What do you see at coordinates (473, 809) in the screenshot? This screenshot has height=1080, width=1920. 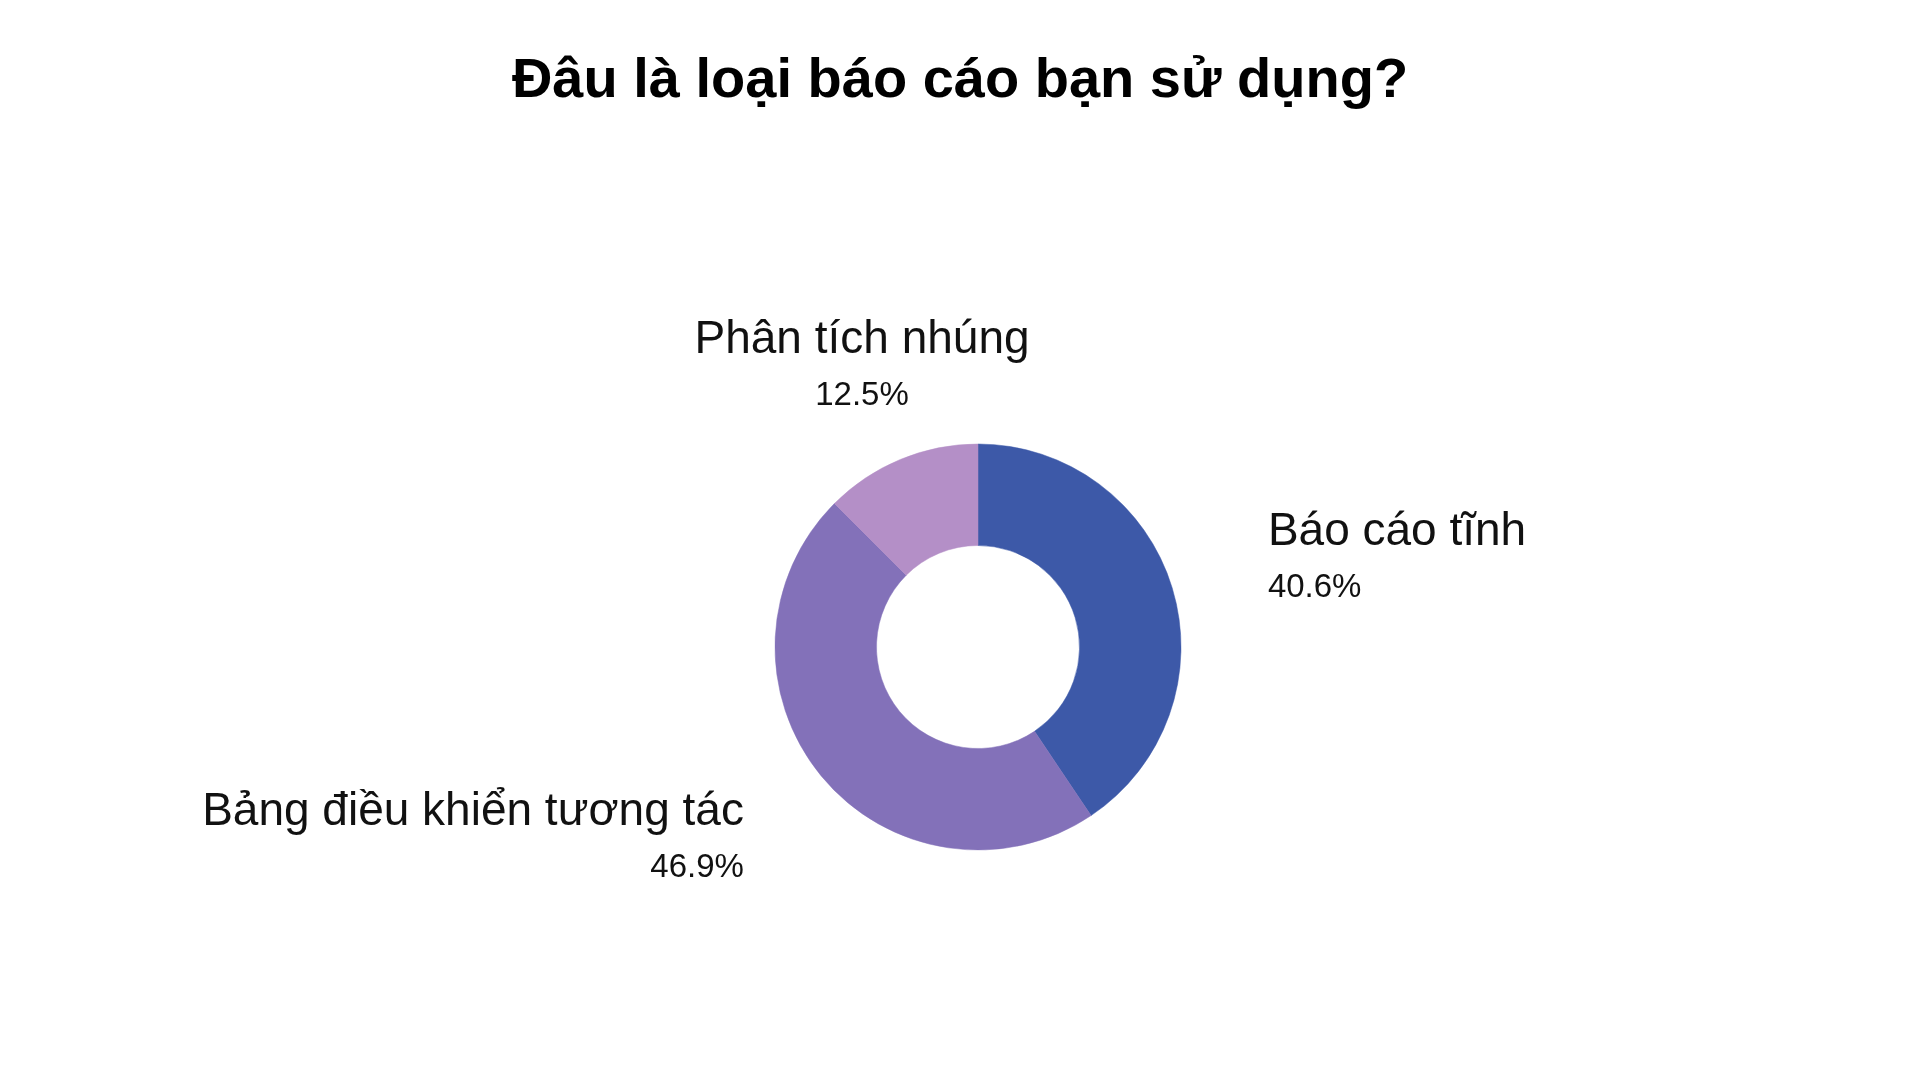 I see `slice-label: Bảng điều khiển tương tác` at bounding box center [473, 809].